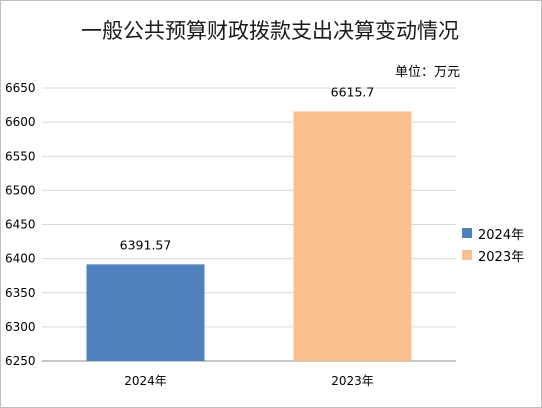 The height and width of the screenshot is (408, 542). I want to click on legend: 2024年 2023年, so click(493, 244).